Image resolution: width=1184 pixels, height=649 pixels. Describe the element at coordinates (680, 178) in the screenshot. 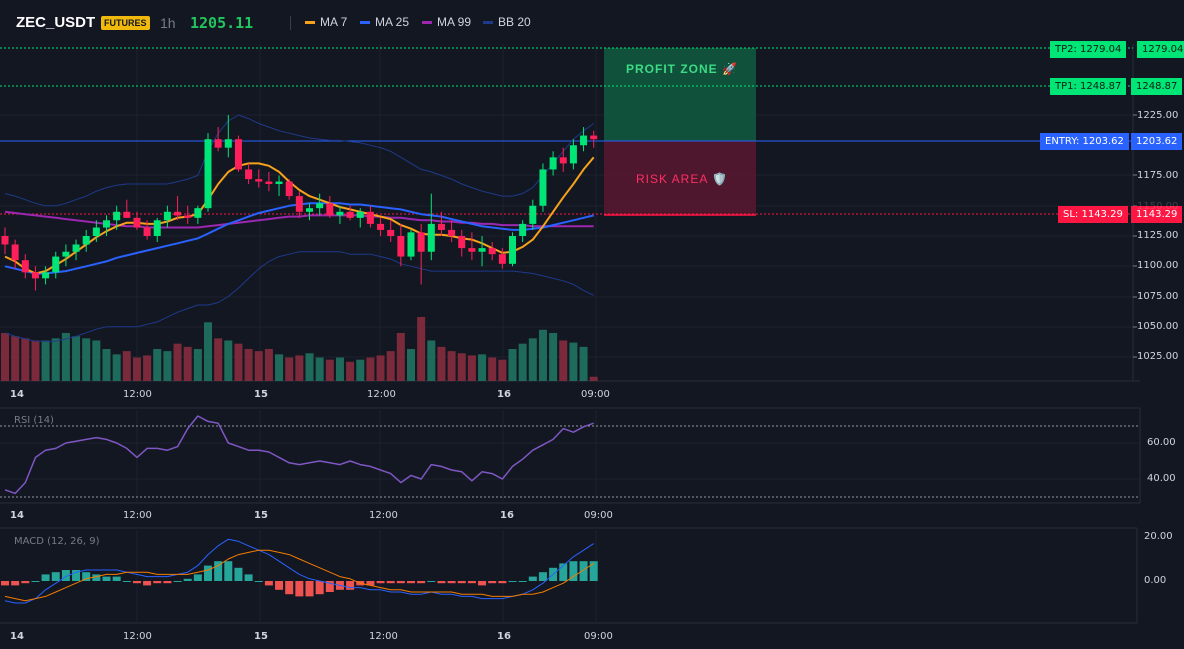

I see `risk-zone` at that location.